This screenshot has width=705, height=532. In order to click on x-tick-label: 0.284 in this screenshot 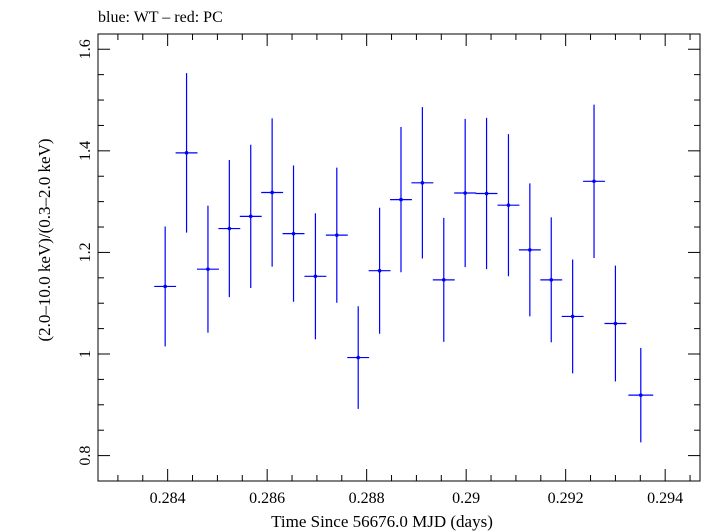, I will do `click(168, 498)`.